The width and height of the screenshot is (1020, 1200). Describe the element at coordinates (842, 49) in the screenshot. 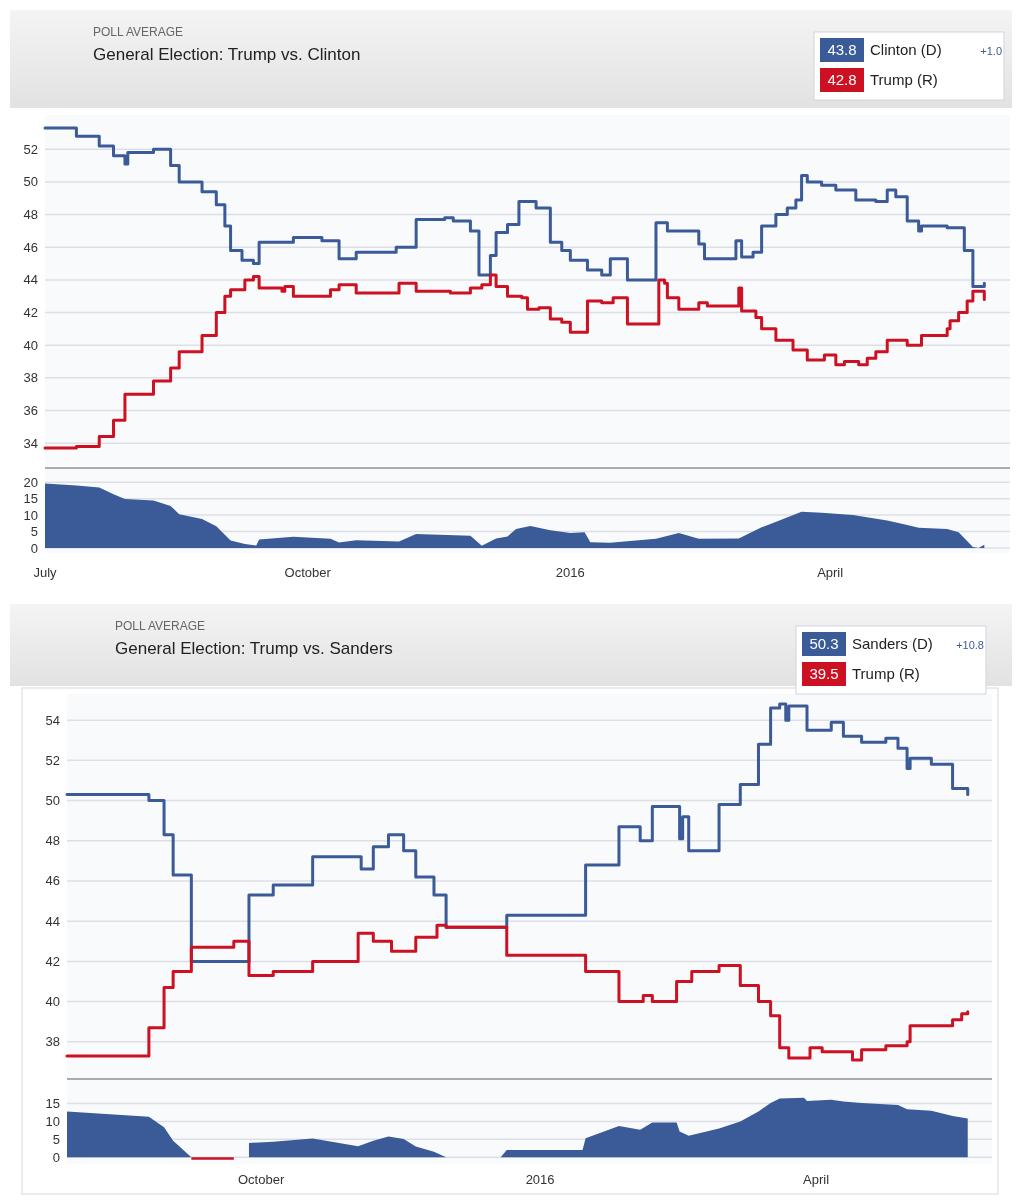

I see `text: 43.8` at that location.